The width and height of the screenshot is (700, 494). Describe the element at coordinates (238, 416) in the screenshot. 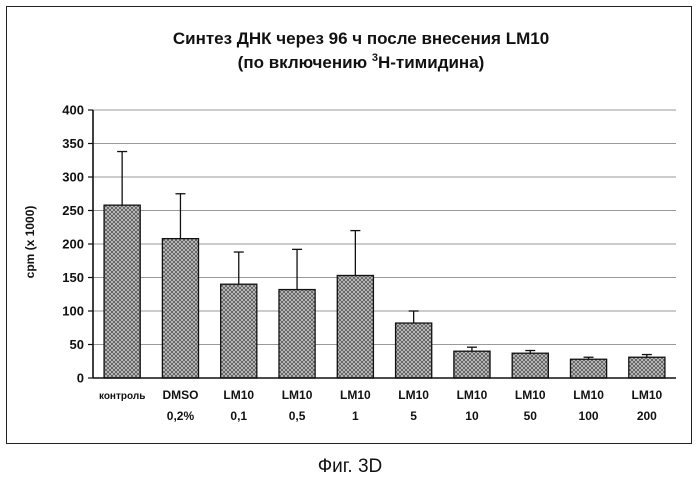

I see `x-tick-label: 0,1` at that location.